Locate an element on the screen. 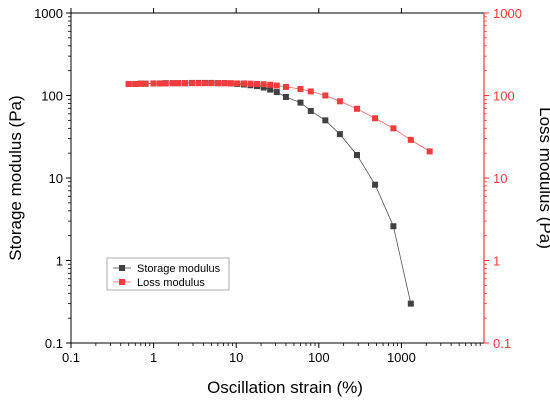 The image size is (550, 402). y-right-tick-label: 10 is located at coordinates (500, 178).